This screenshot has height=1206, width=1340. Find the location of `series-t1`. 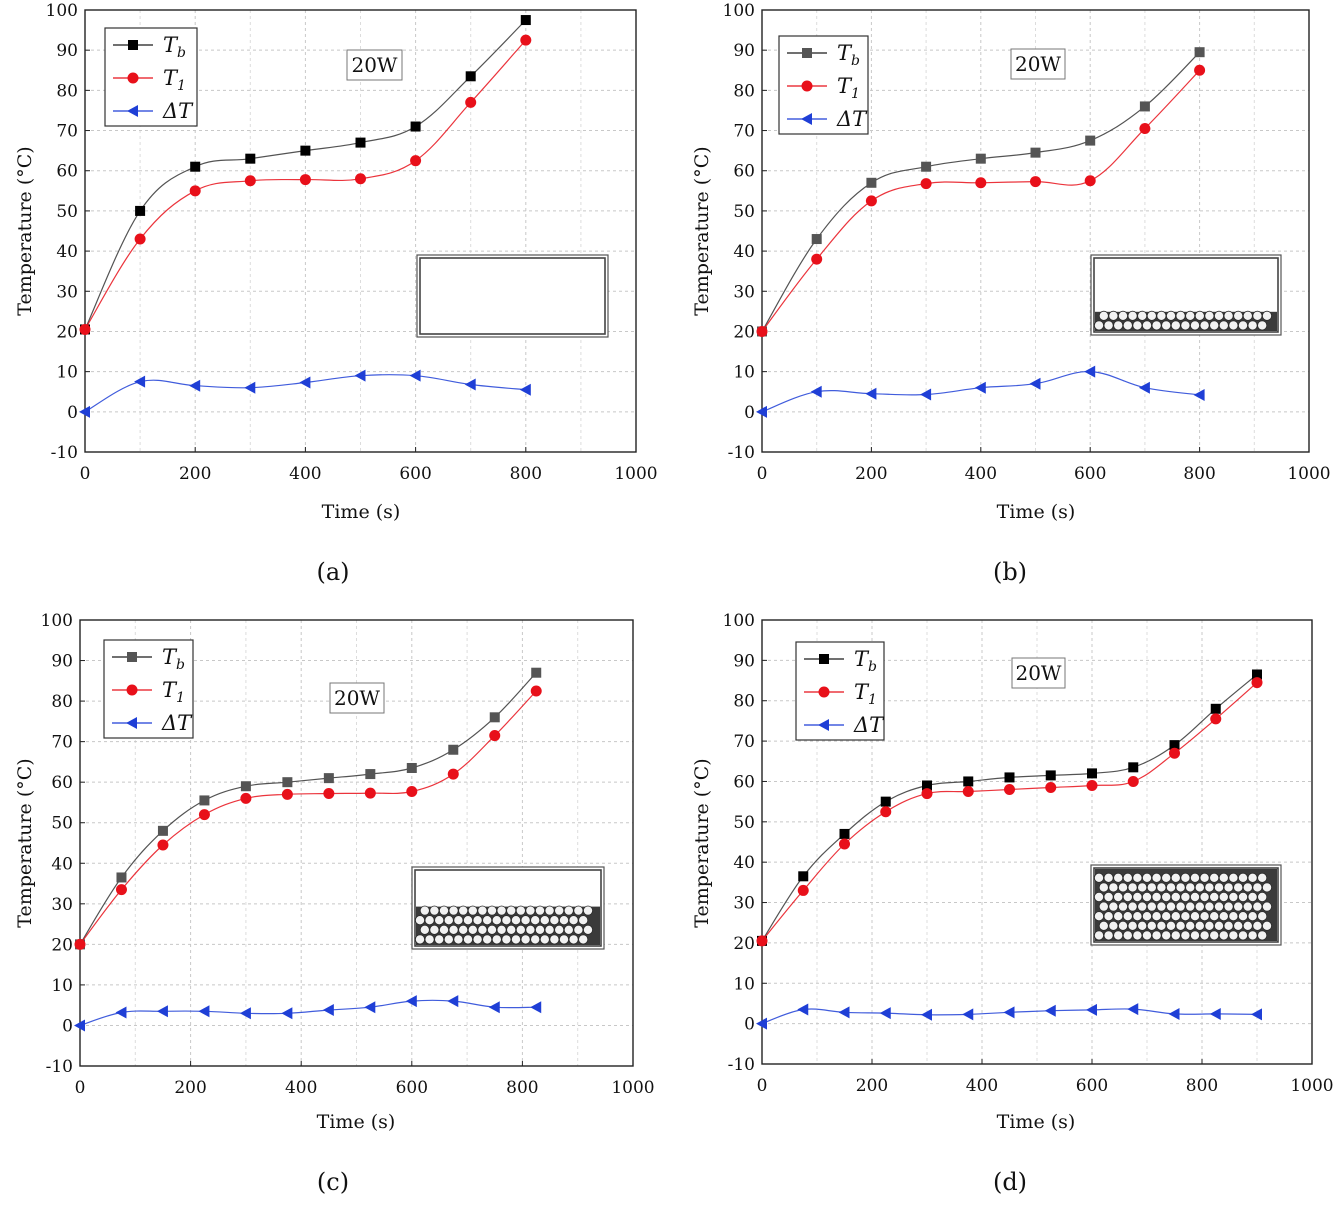

series-t1 is located at coordinates (981, 200).